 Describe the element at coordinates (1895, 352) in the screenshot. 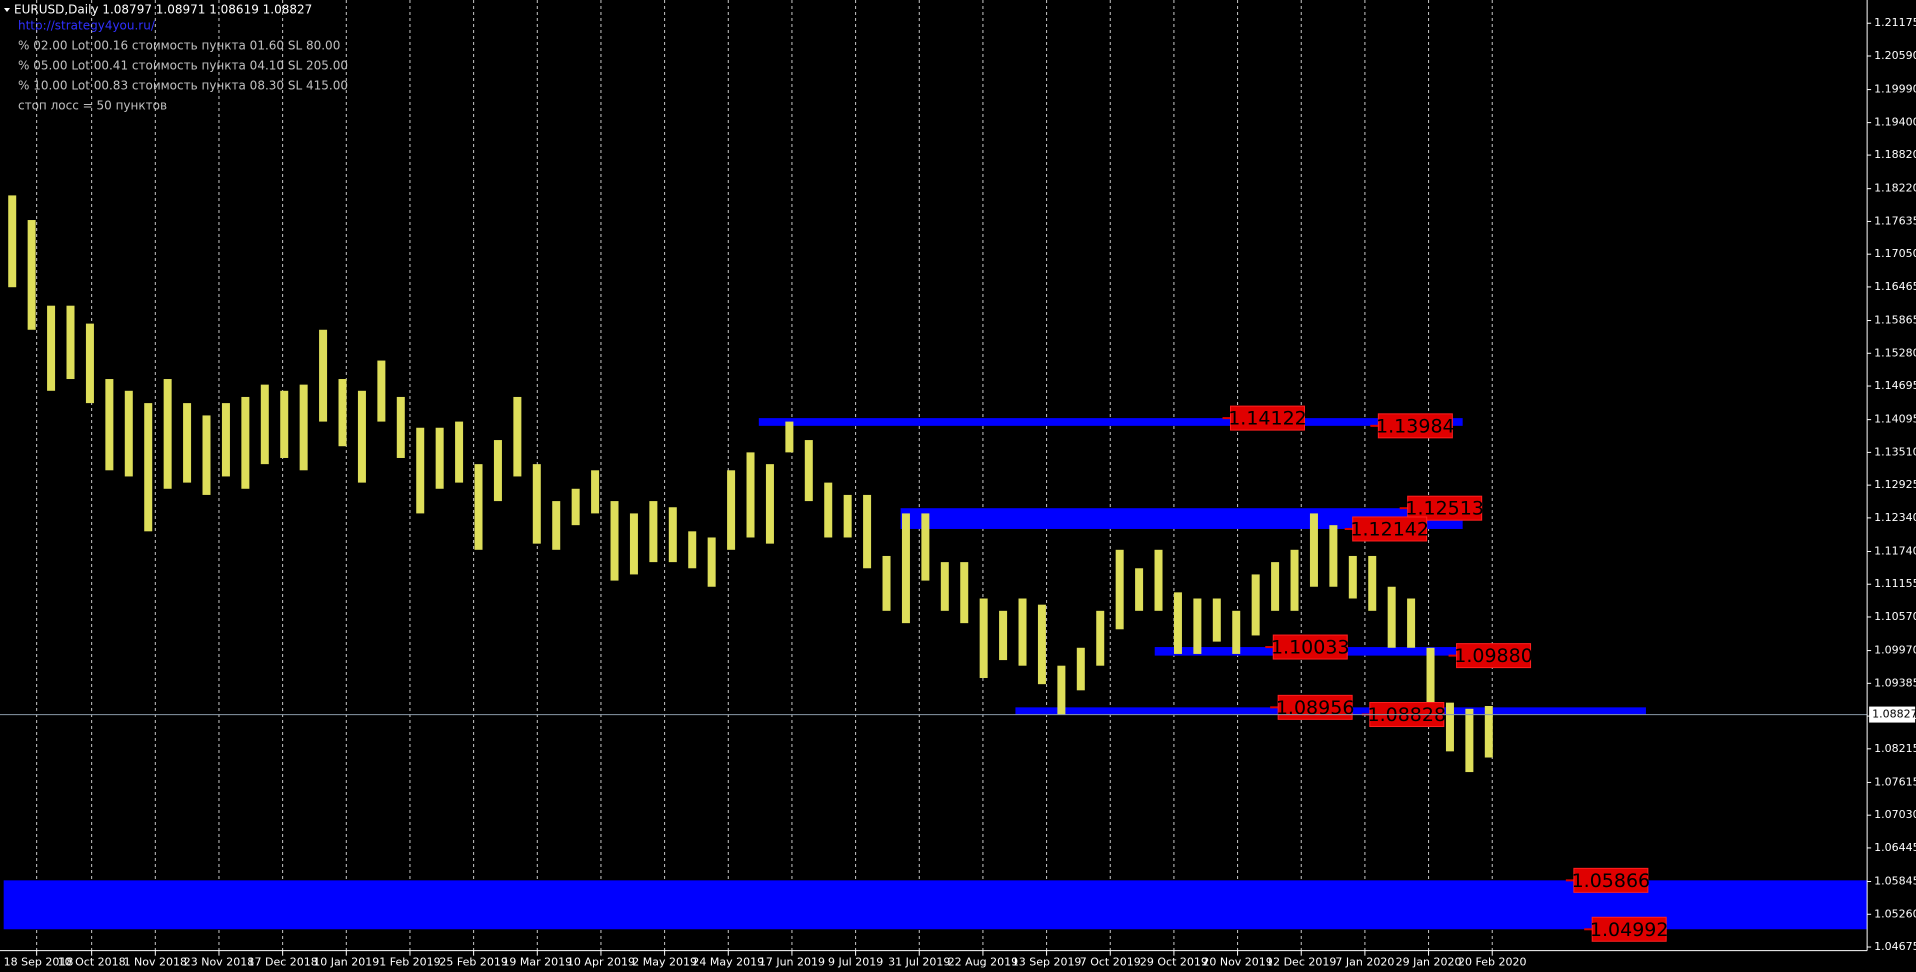

I see `y-tick-label: 1.15280` at that location.